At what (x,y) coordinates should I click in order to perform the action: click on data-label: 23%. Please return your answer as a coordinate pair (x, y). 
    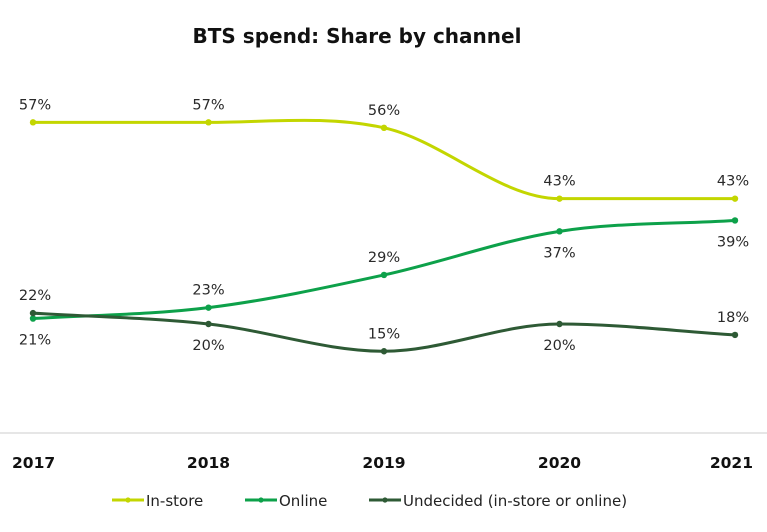
    Looking at the image, I should click on (208, 291).